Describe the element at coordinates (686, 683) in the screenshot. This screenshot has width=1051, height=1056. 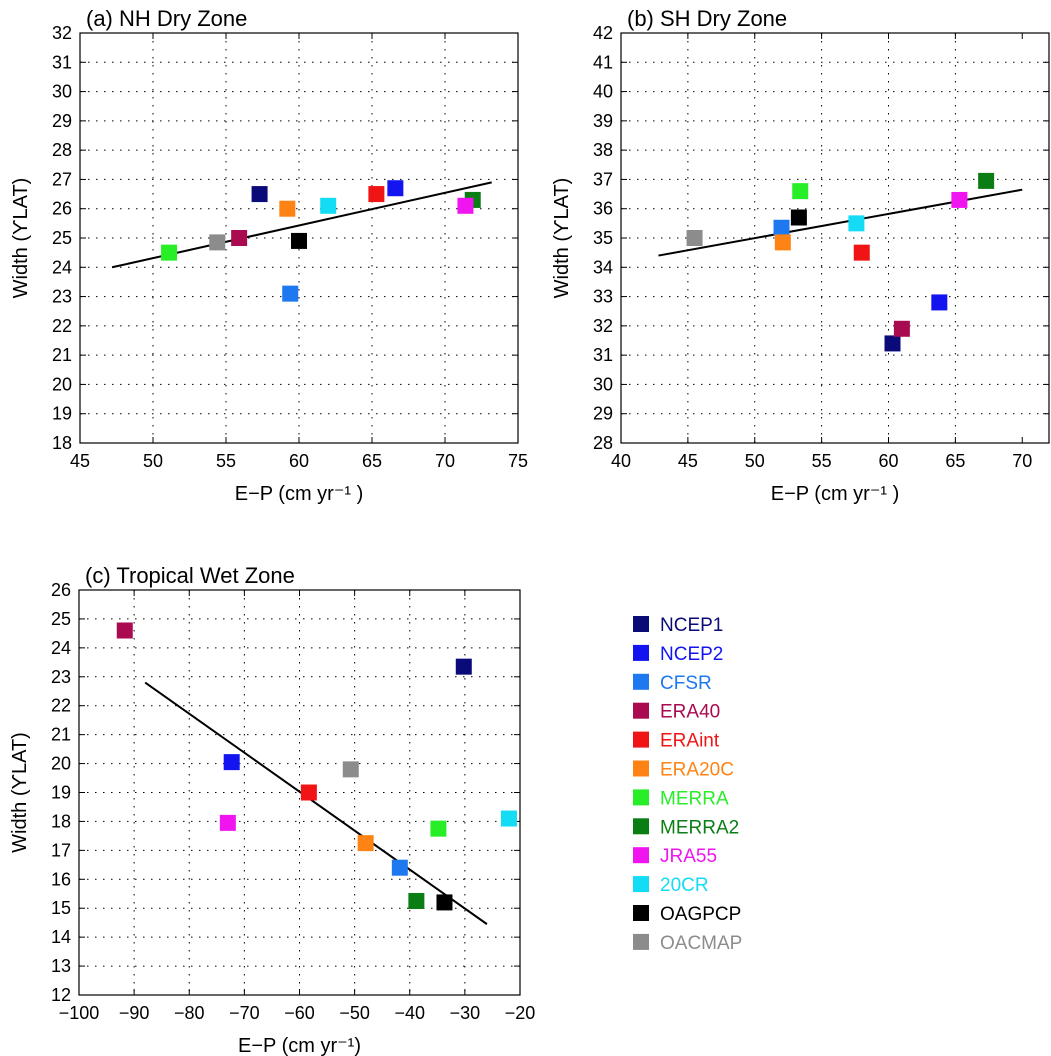
I see `legend-label-cfsr: CFSR` at that location.